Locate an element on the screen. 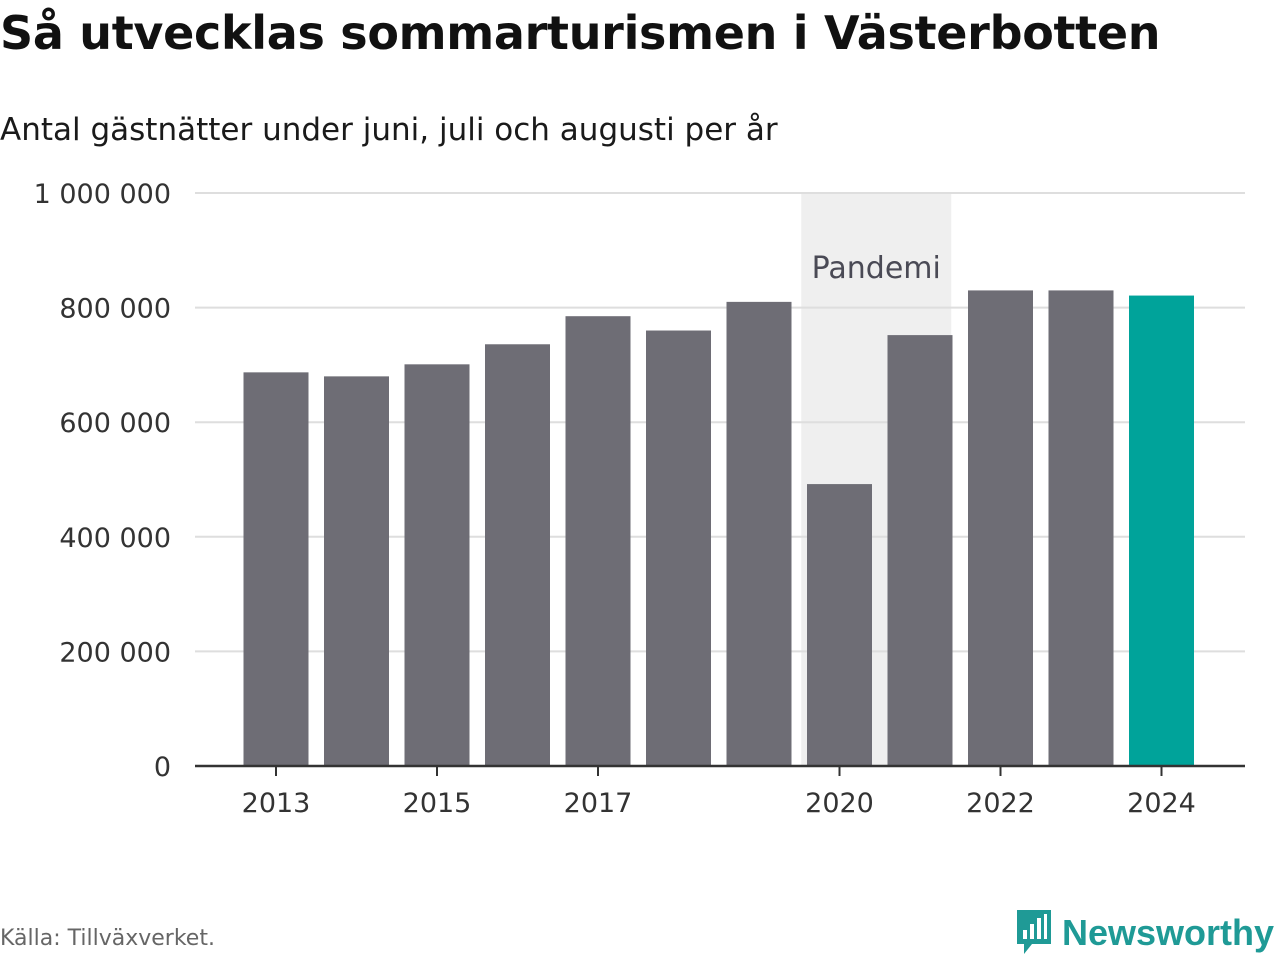  x-tick-label: 2015 is located at coordinates (437, 803).